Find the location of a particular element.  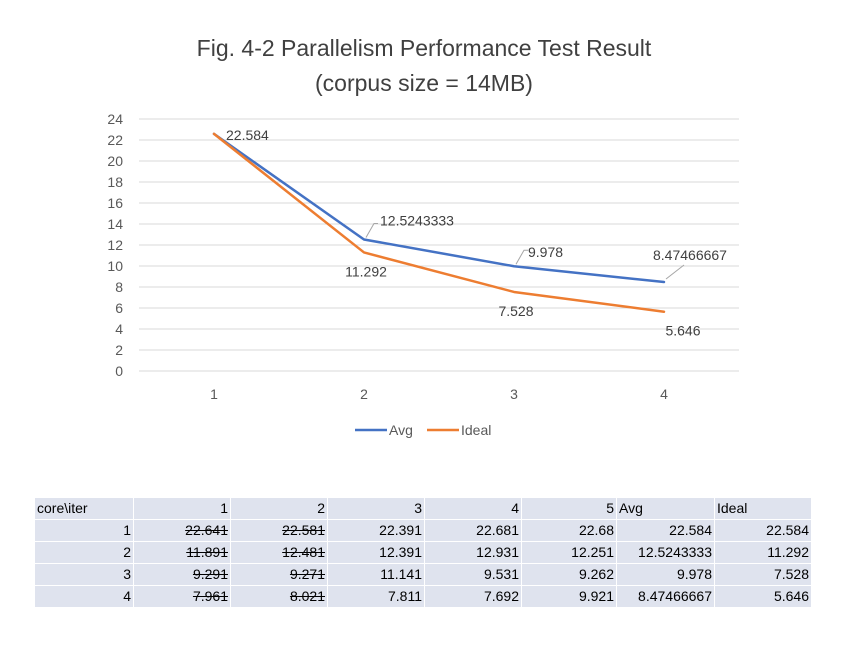

table-header-cell: core\iter is located at coordinates (84, 508).